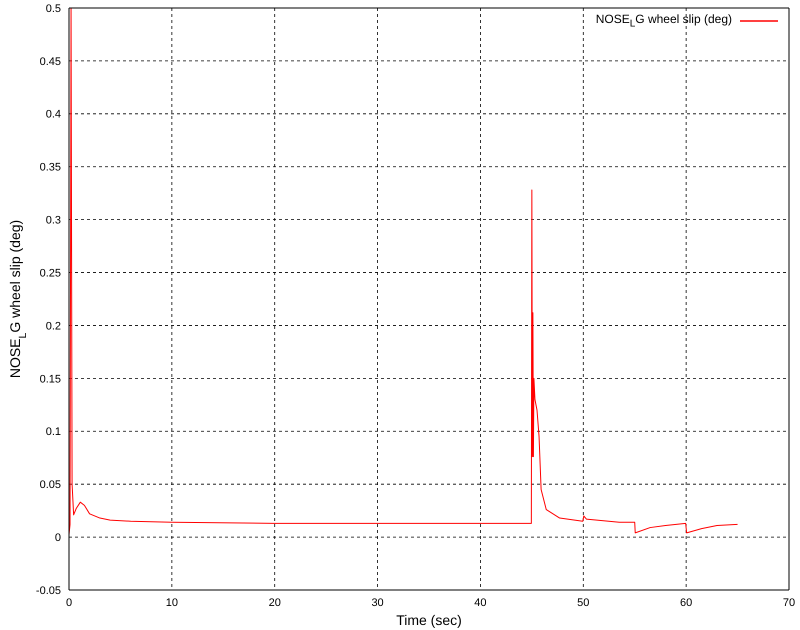 The width and height of the screenshot is (800, 630). I want to click on x-tick-label: 0, so click(69, 602).